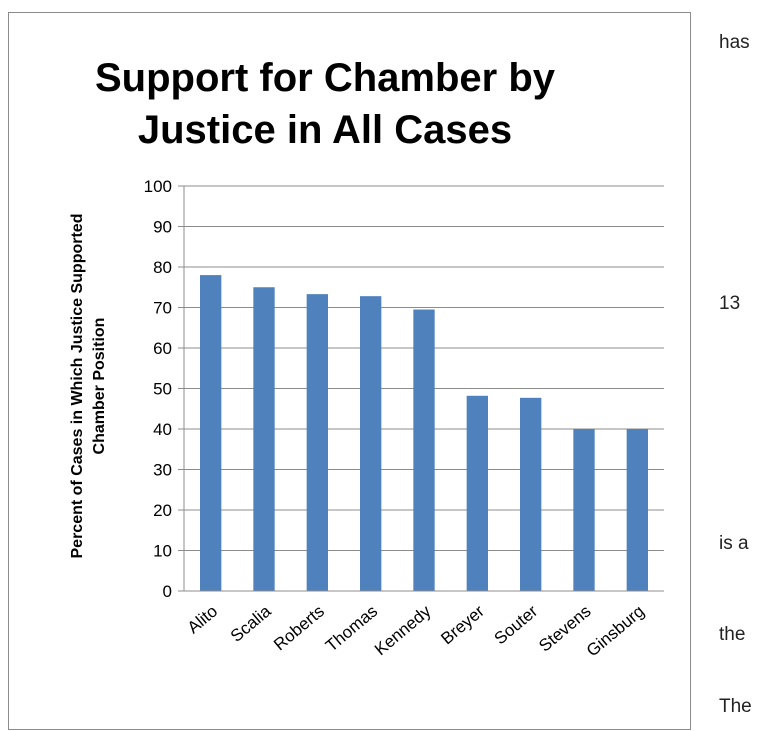  Describe the element at coordinates (325, 78) in the screenshot. I see `chart-title-line-1: Support for Chamber by` at that location.